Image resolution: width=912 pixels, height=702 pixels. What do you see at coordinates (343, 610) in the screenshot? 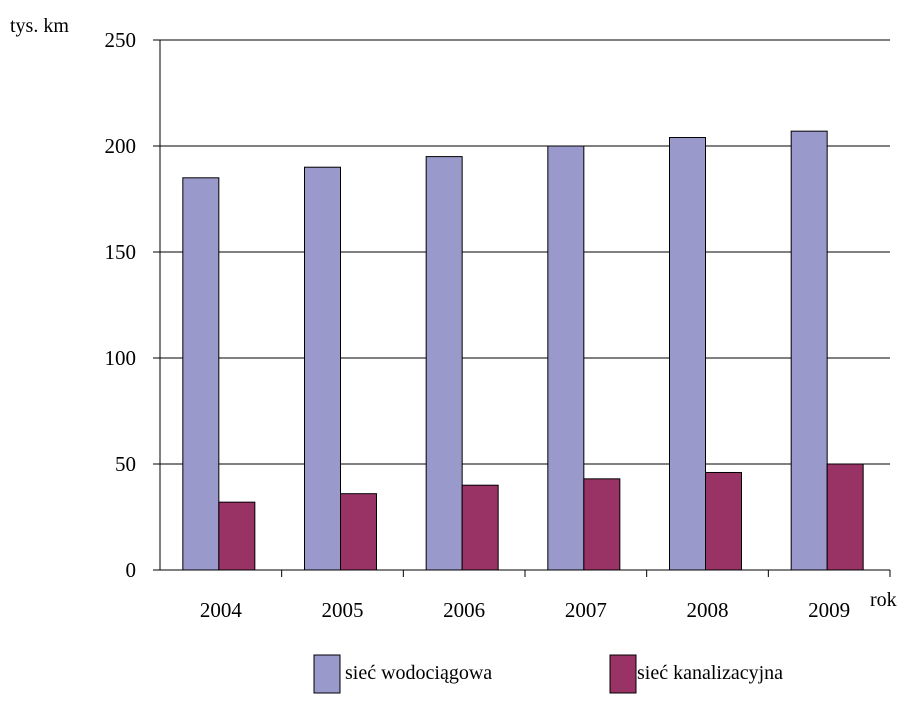
I see `x-tick-label-2005: 2005` at bounding box center [343, 610].